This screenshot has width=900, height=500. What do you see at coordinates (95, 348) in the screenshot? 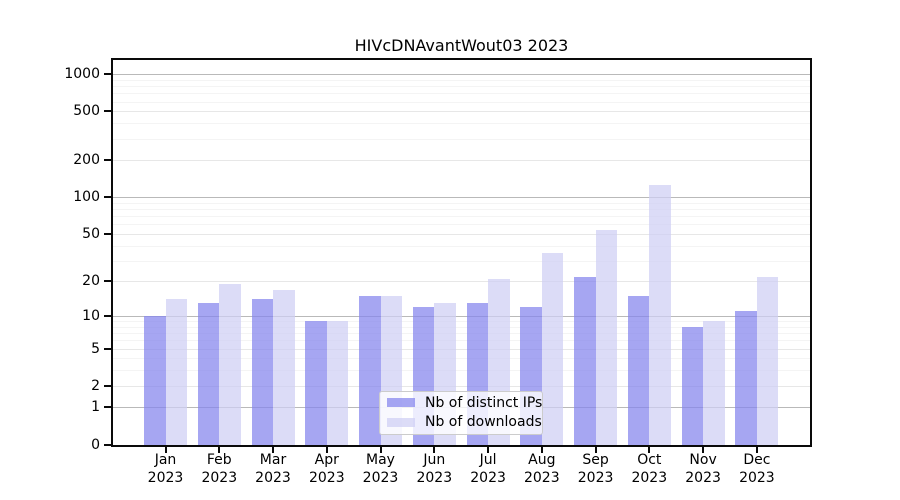
I see `y-tick-label-5: 5` at bounding box center [95, 348].